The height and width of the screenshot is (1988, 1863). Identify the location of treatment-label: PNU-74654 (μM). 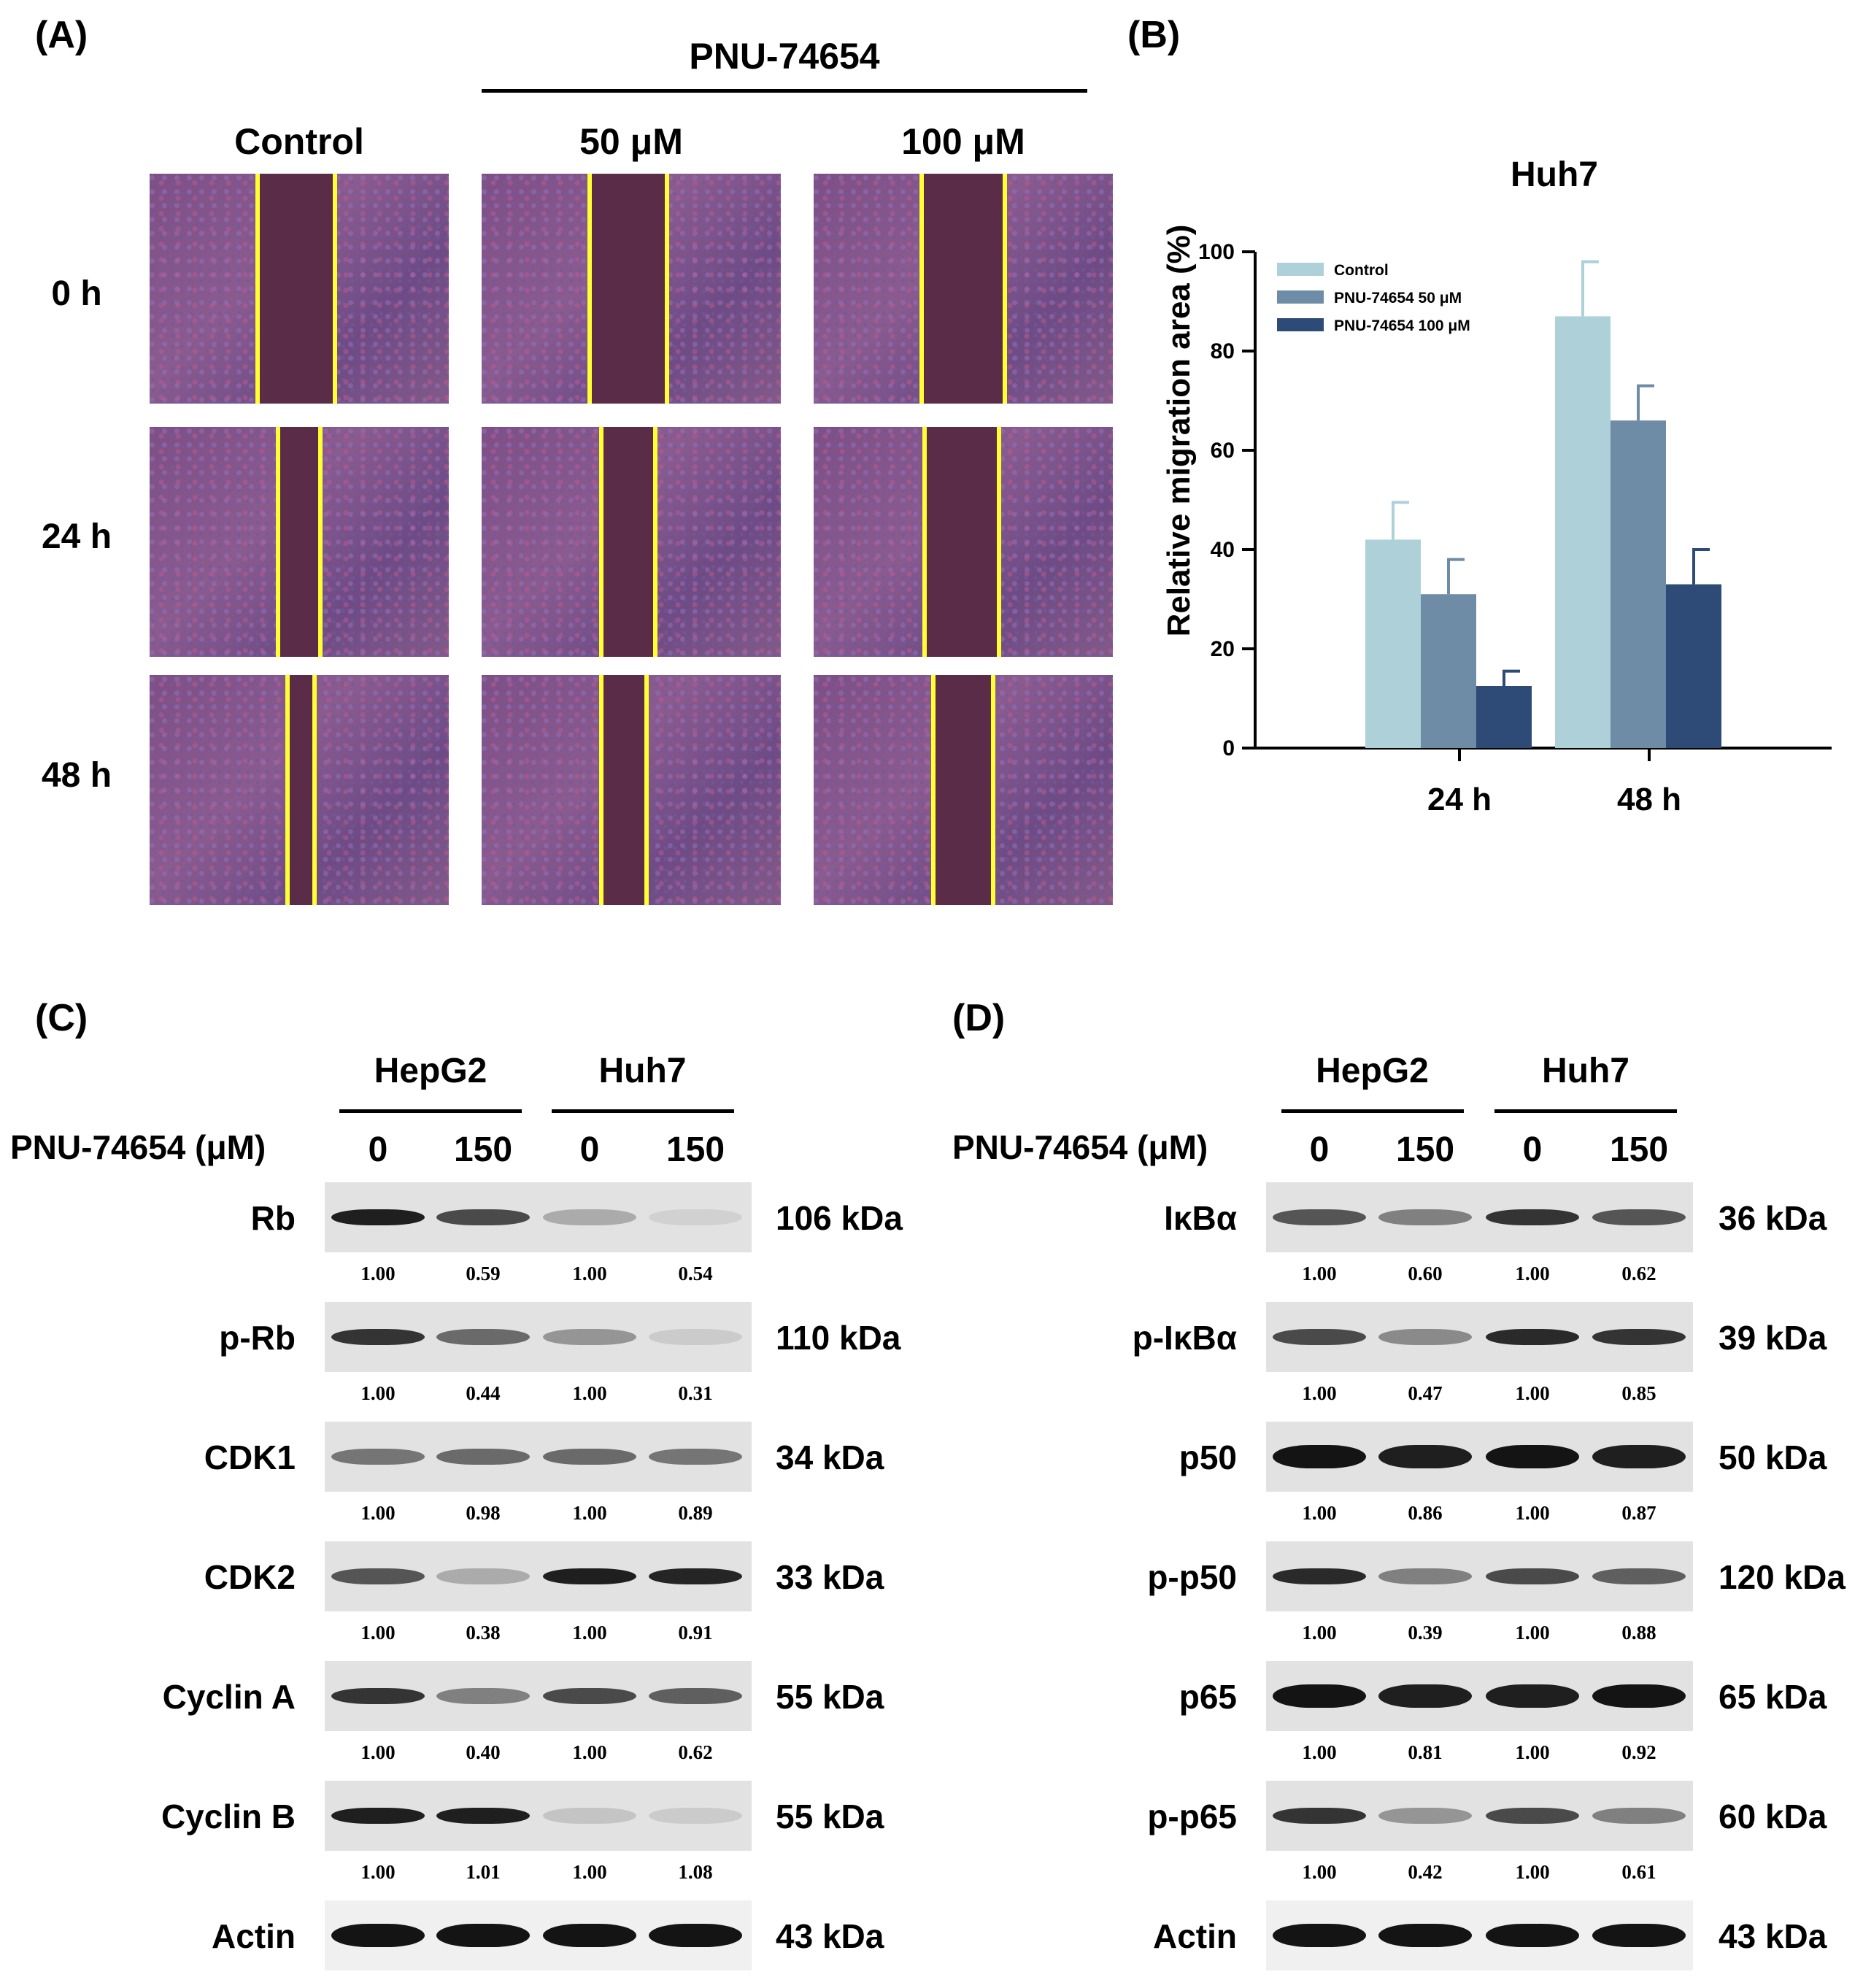
(1080, 1147).